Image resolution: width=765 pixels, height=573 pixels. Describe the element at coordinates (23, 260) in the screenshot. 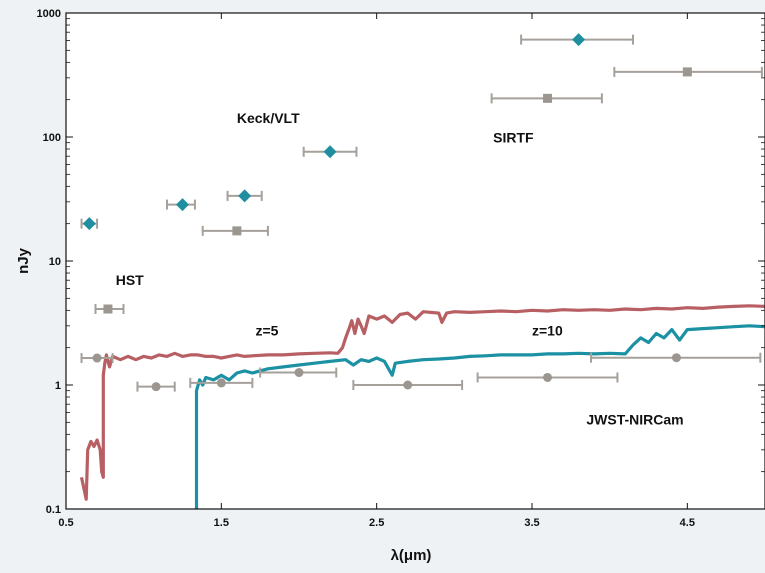

I see `y-axis-title: nJy` at that location.